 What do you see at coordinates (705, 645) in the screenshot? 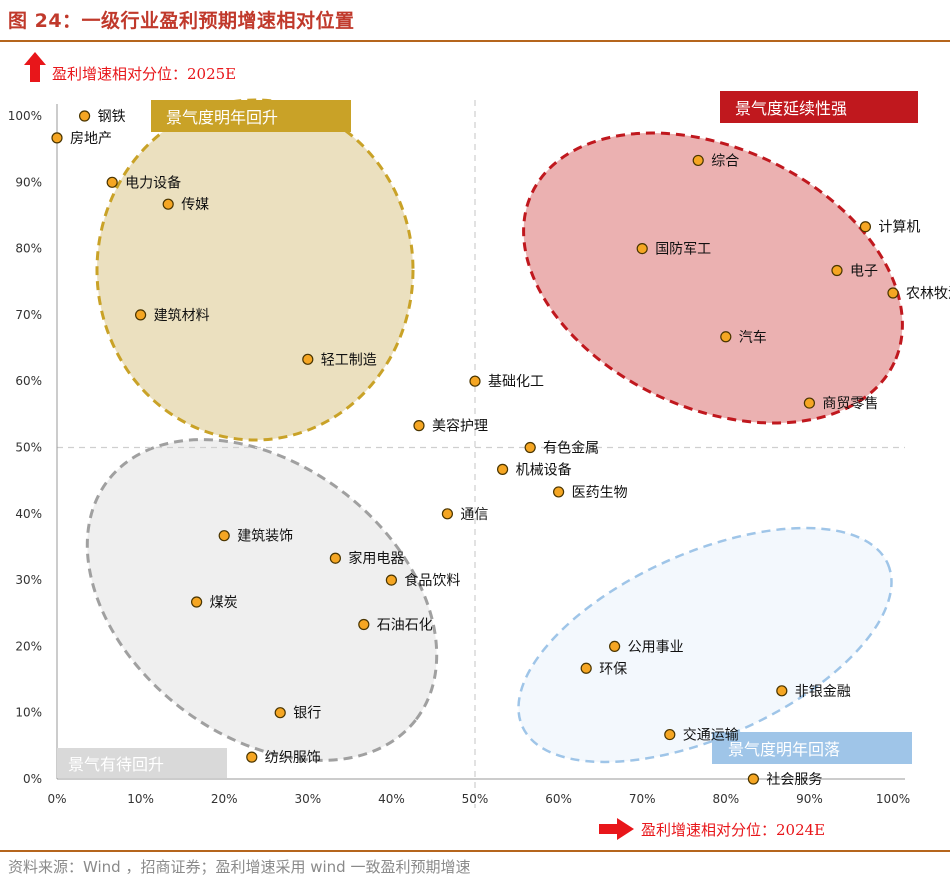
I see `zone-bottom-right` at bounding box center [705, 645].